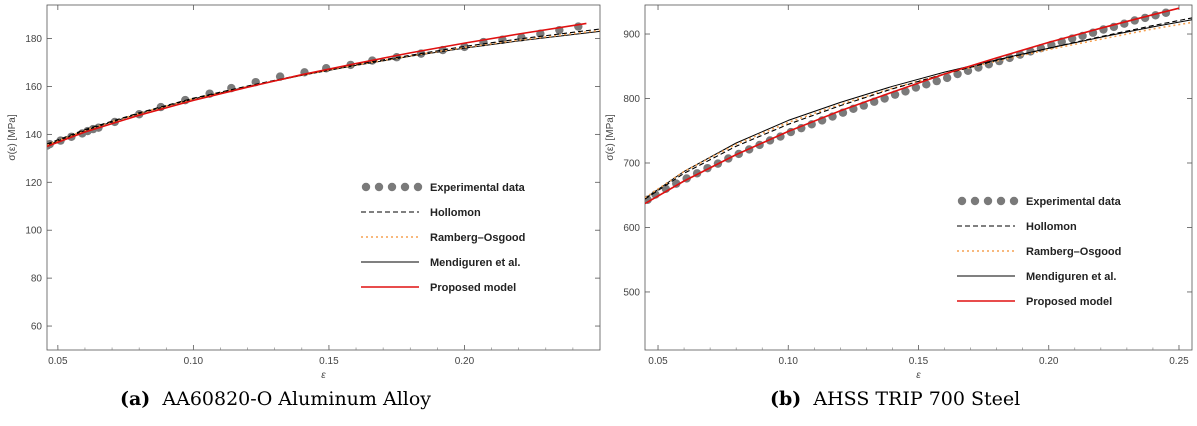  What do you see at coordinates (631, 292) in the screenshot?
I see `y-tick-label: 500` at bounding box center [631, 292].